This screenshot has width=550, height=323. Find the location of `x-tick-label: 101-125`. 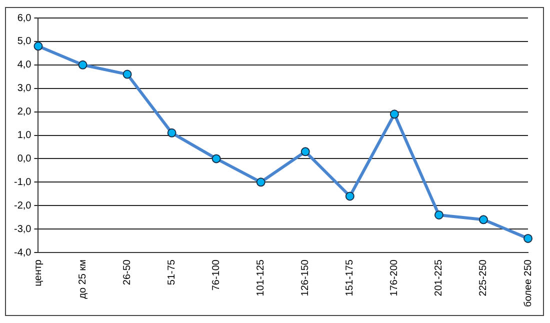

x-tick-label: 101-125 is located at coordinates (261, 277).